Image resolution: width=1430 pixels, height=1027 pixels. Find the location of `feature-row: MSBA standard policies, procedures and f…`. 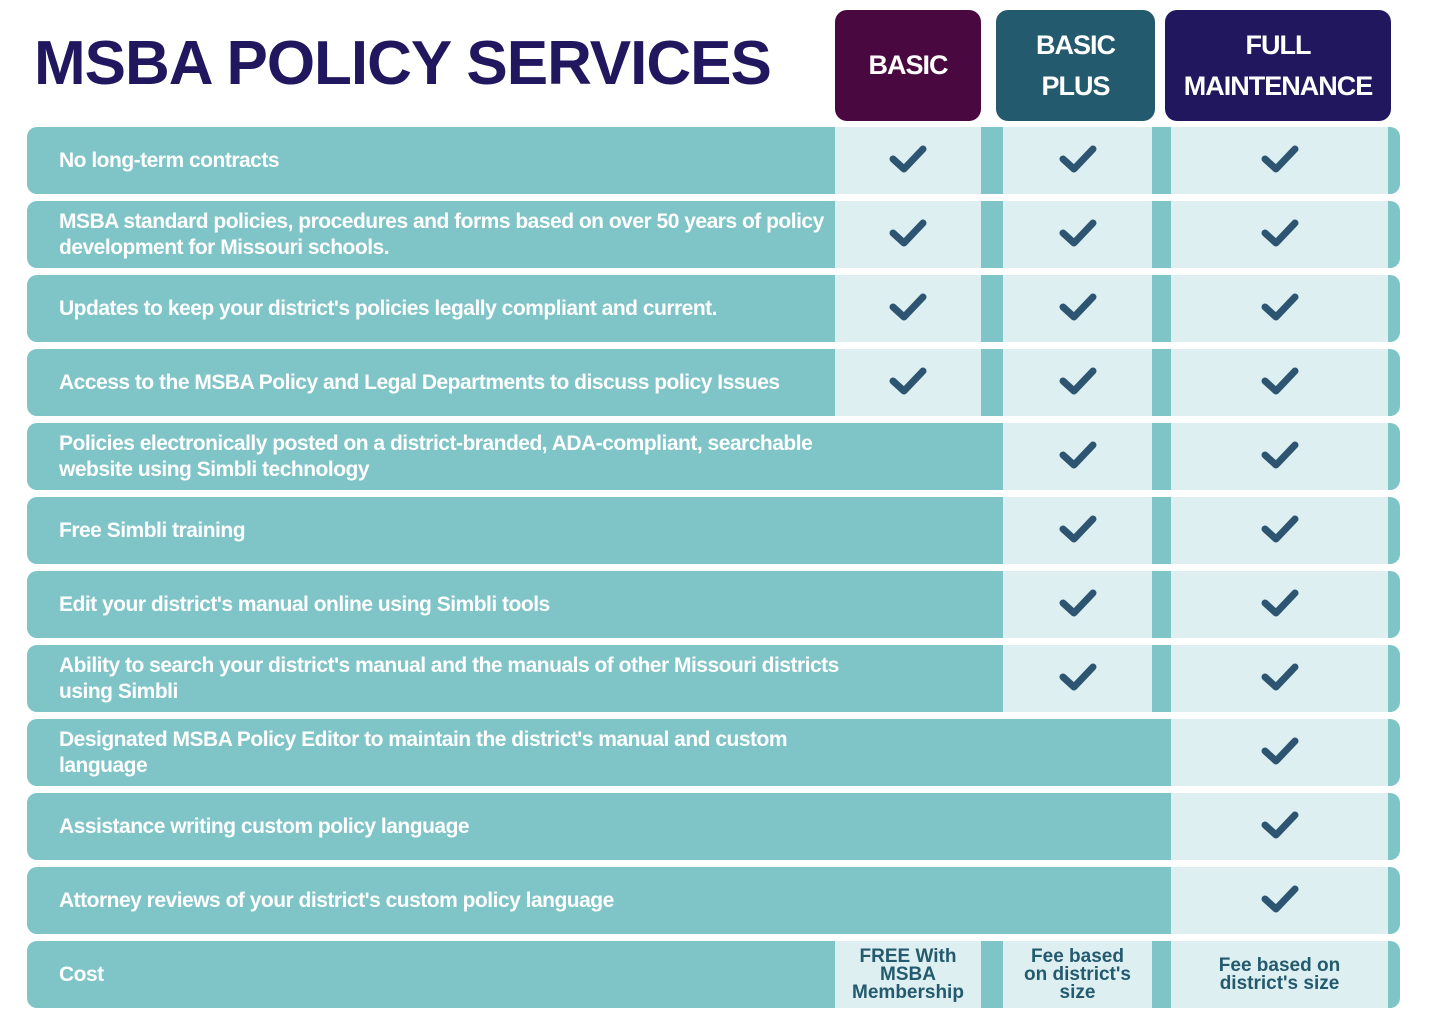

feature-row: MSBA standard policies, procedures and f… is located at coordinates (713, 234).